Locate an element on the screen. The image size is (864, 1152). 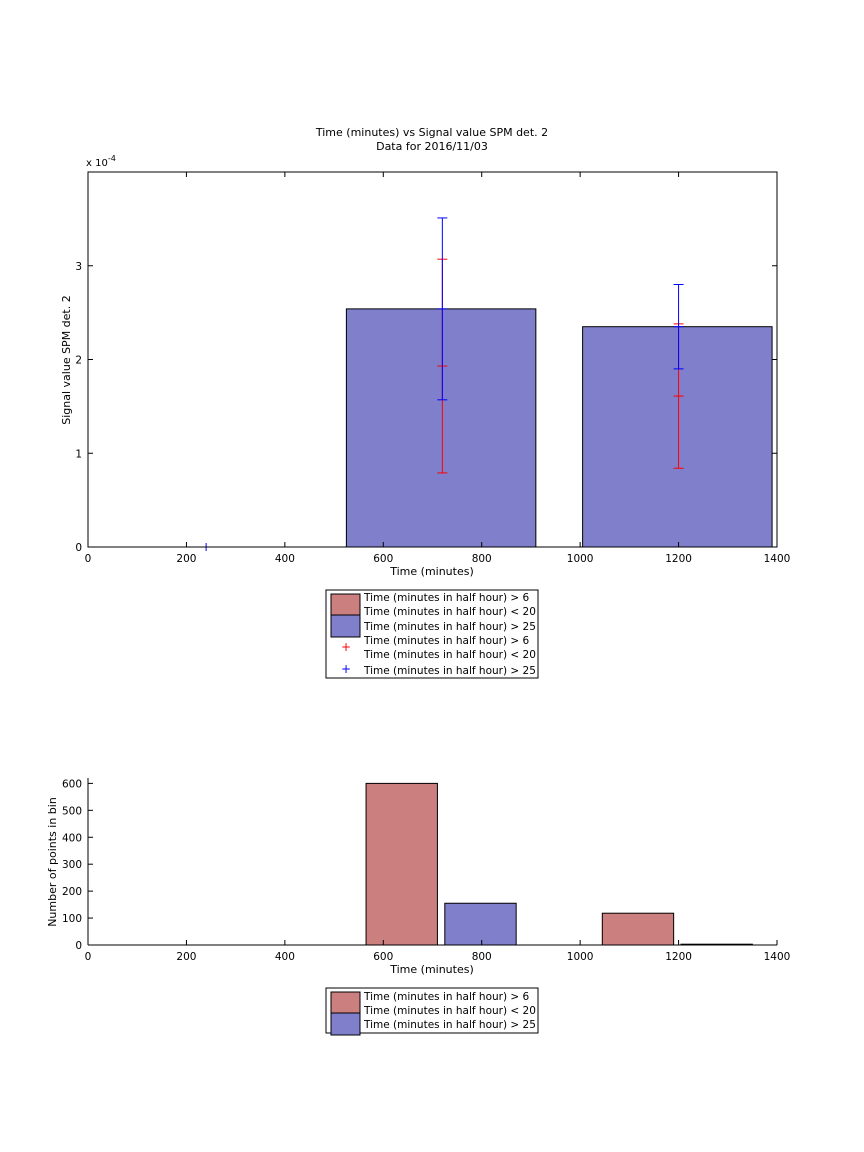
y-tick-label: 200 is located at coordinates (72, 892).